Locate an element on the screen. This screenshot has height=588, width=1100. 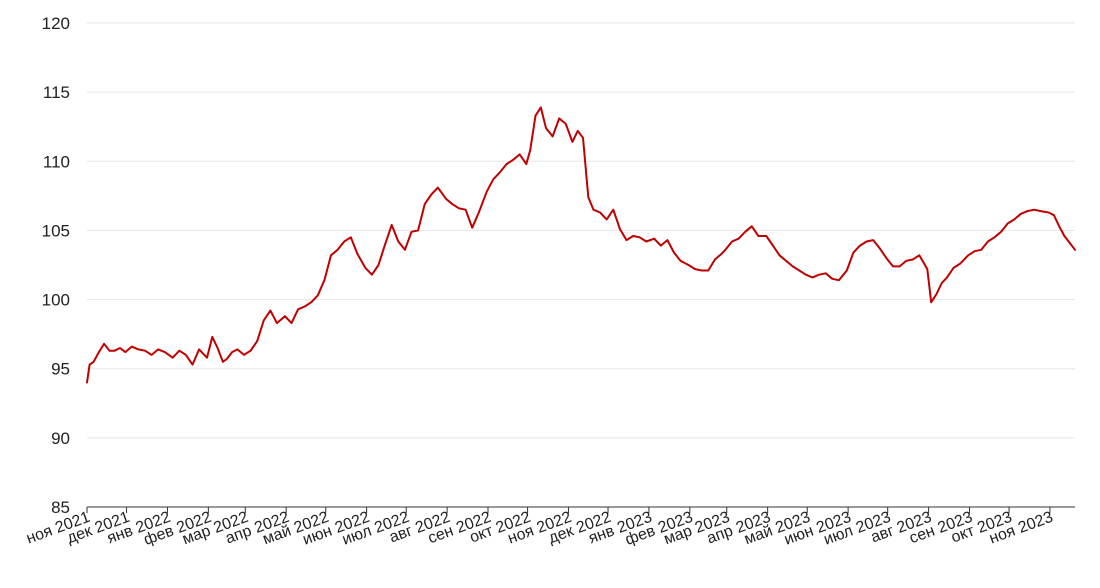
y-tick-label: 95 is located at coordinates (60, 369).